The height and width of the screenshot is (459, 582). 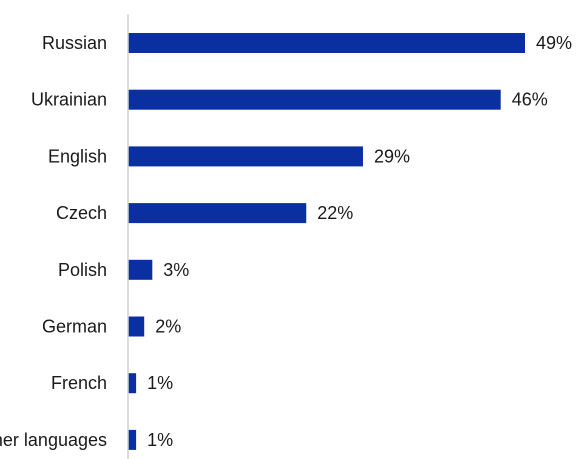 What do you see at coordinates (335, 213) in the screenshot?
I see `value-label: 22%` at bounding box center [335, 213].